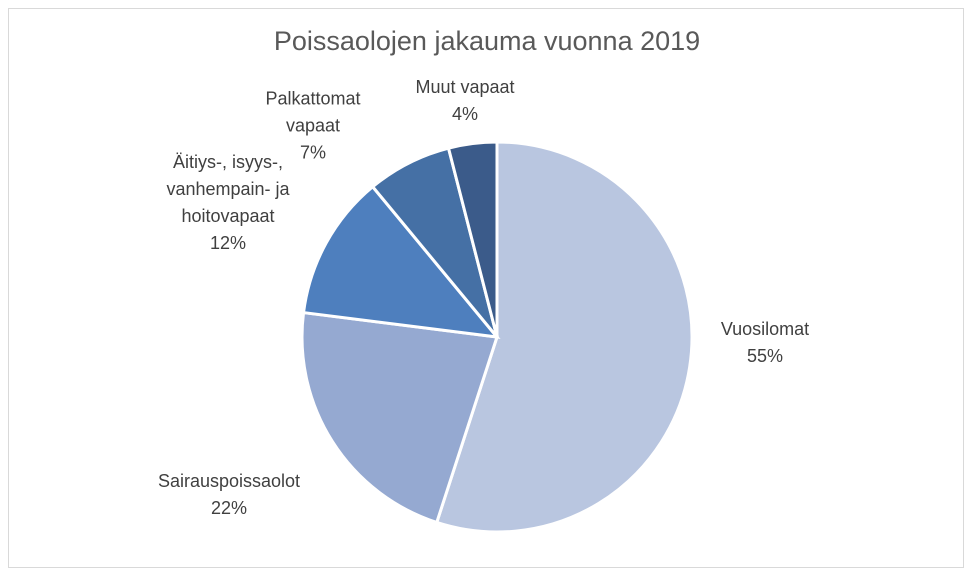  Describe the element at coordinates (229, 481) in the screenshot. I see `category-label: Sairauspoissaolot` at that location.